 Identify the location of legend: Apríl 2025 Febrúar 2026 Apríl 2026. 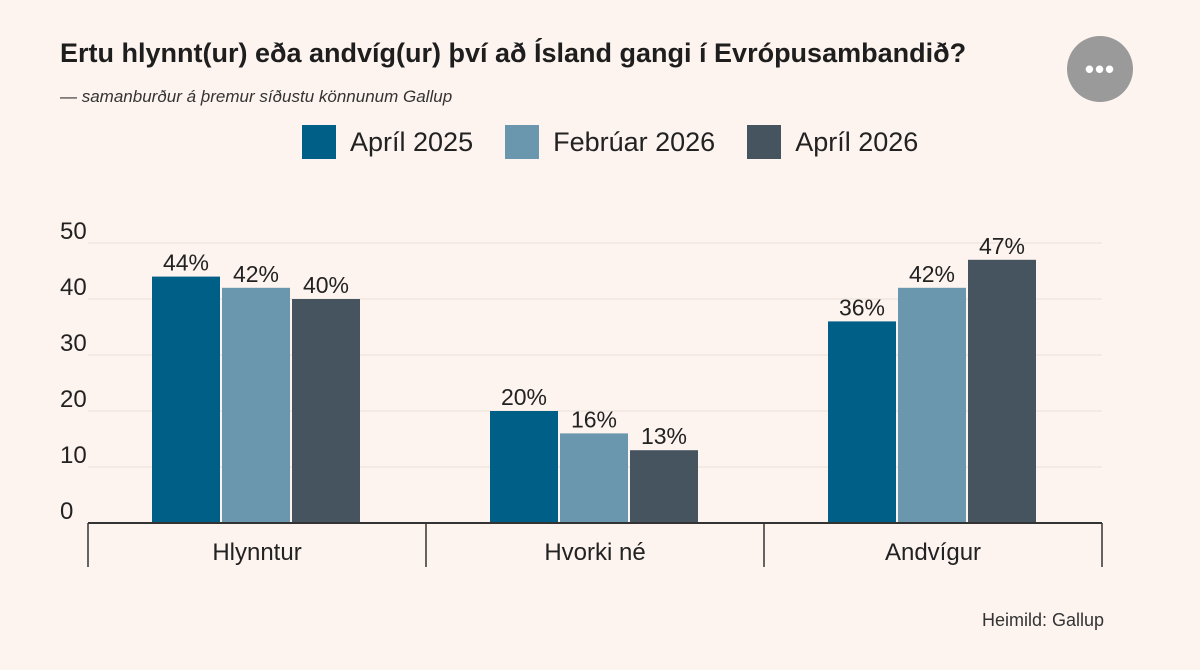
(626, 142).